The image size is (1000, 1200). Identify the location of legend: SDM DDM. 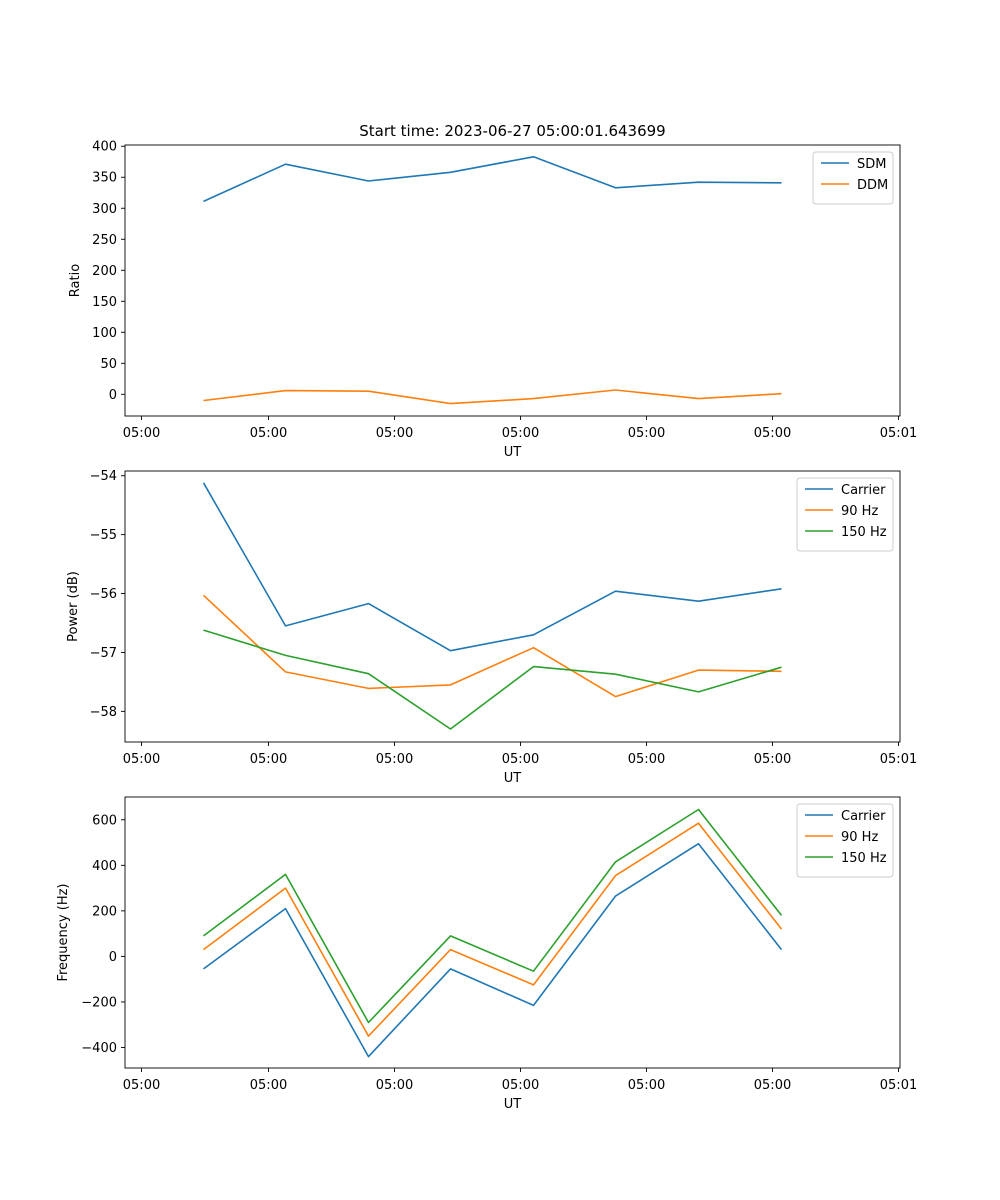
(853, 178).